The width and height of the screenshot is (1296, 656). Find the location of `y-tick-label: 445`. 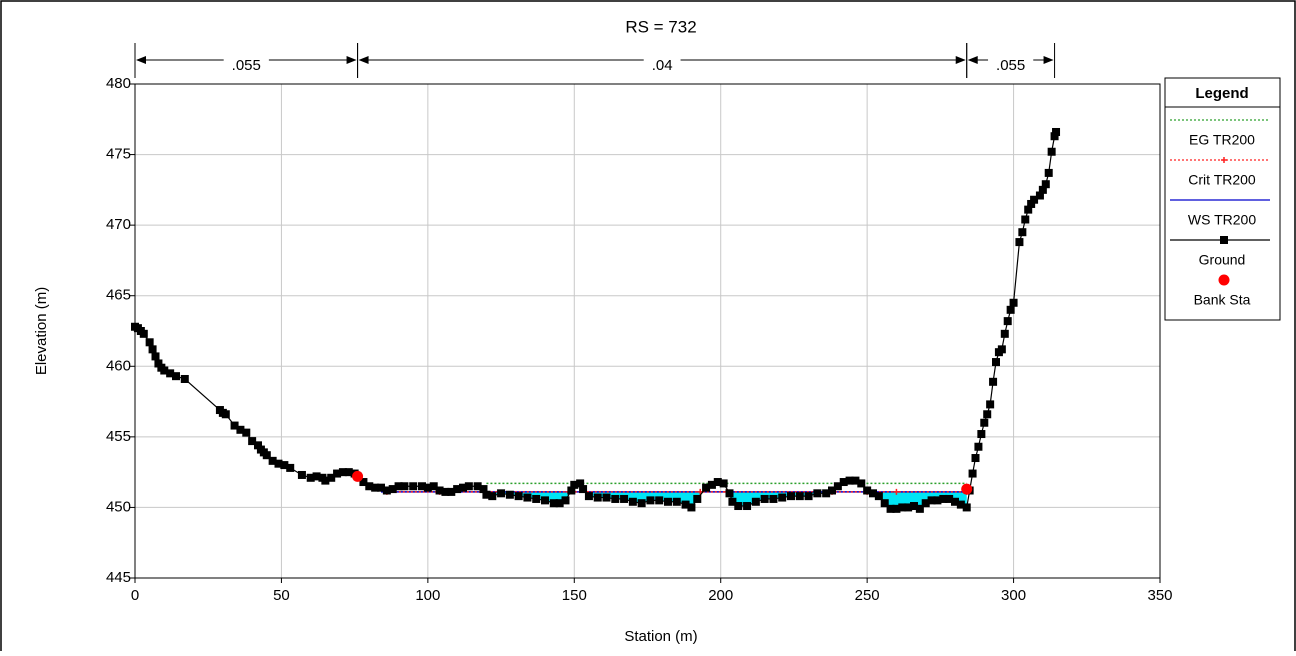

y-tick-label: 445 is located at coordinates (118, 577).